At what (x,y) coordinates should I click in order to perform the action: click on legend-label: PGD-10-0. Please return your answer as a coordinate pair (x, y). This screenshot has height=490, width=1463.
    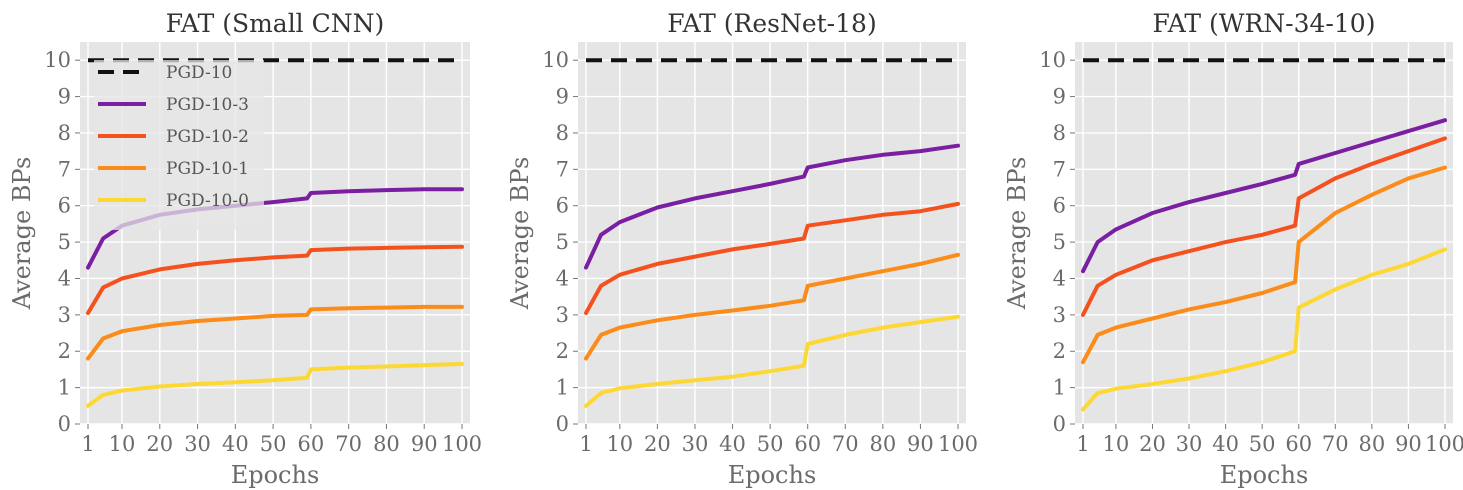
    Looking at the image, I should click on (207, 201).